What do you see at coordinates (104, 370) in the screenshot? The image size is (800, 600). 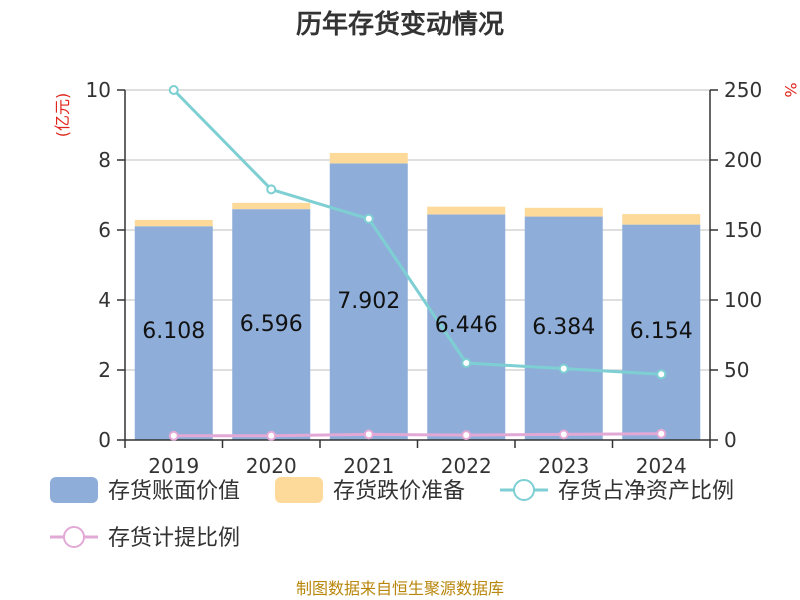 I see `left-axis-tick-label: 2` at bounding box center [104, 370].